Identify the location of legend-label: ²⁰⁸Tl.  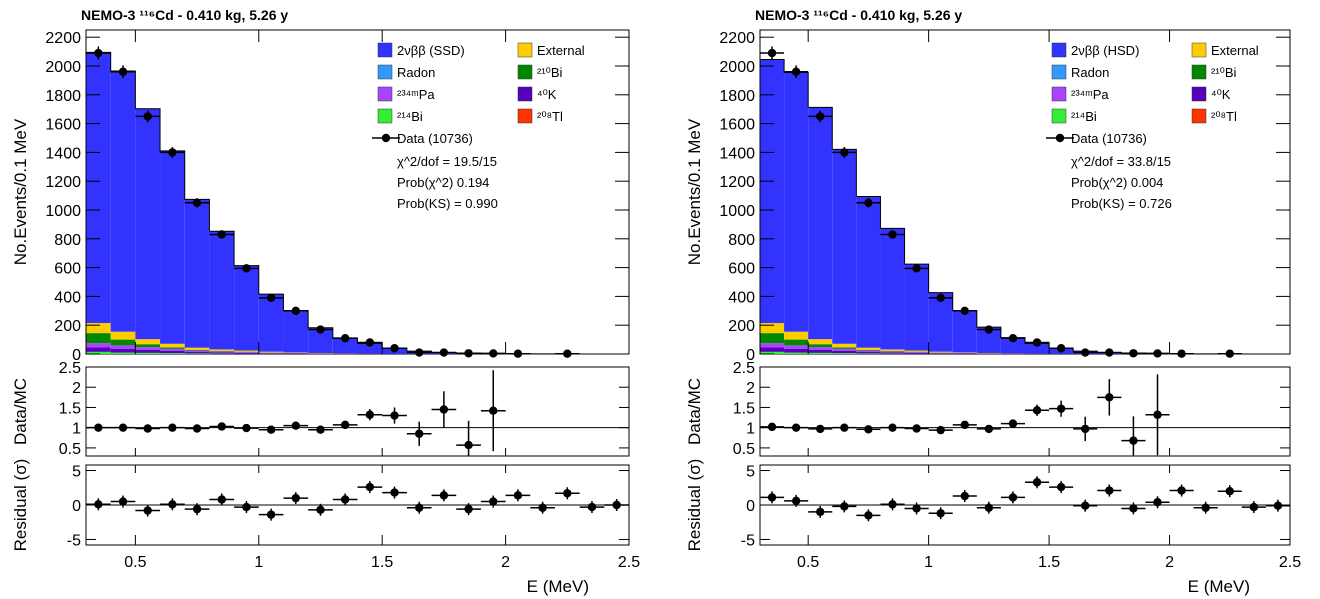
(1224, 116).